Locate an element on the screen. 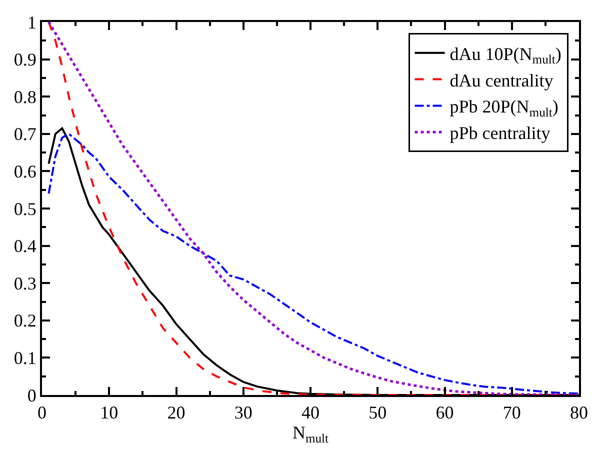 Image resolution: width=600 pixels, height=449 pixels. legend-label: dAu centrality is located at coordinates (502, 80).